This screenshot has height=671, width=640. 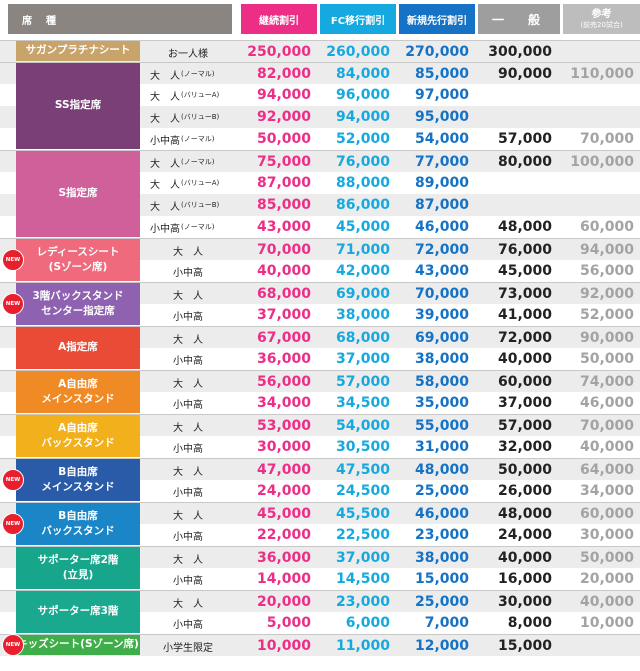 What do you see at coordinates (283, 315) in the screenshot?
I see `price-continuing: 37,000` at bounding box center [283, 315].